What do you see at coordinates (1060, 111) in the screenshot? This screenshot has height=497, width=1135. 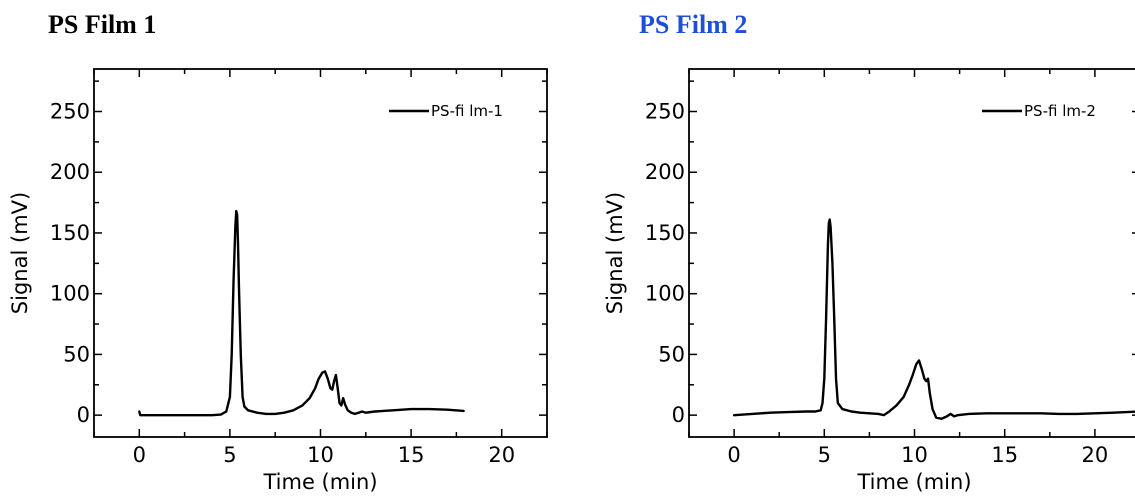 I see `legend-entry: PS-fi lm-2` at bounding box center [1060, 111].